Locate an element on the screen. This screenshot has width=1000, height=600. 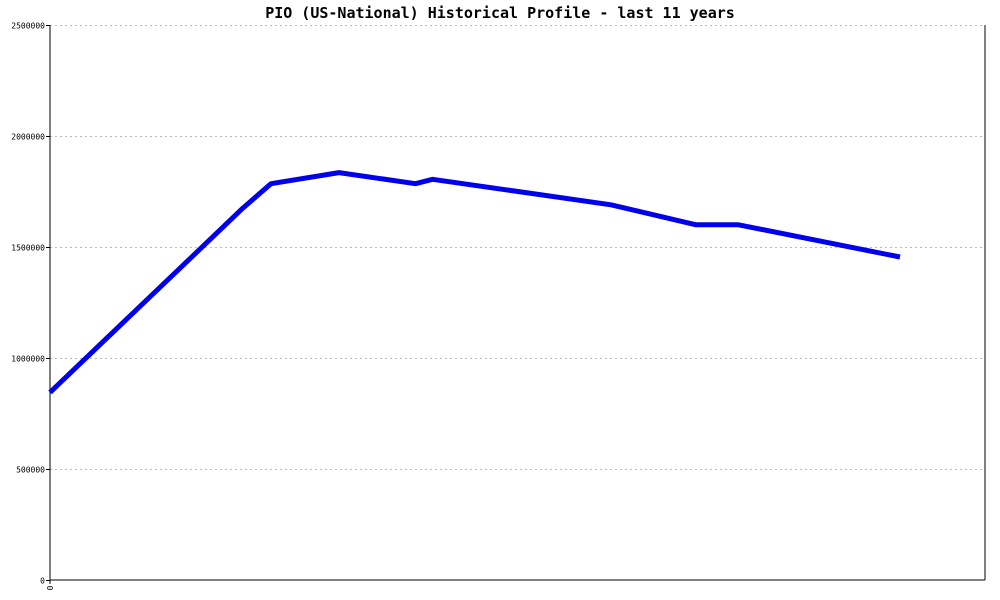
y-tick-label: 2500000 is located at coordinates (28, 26).